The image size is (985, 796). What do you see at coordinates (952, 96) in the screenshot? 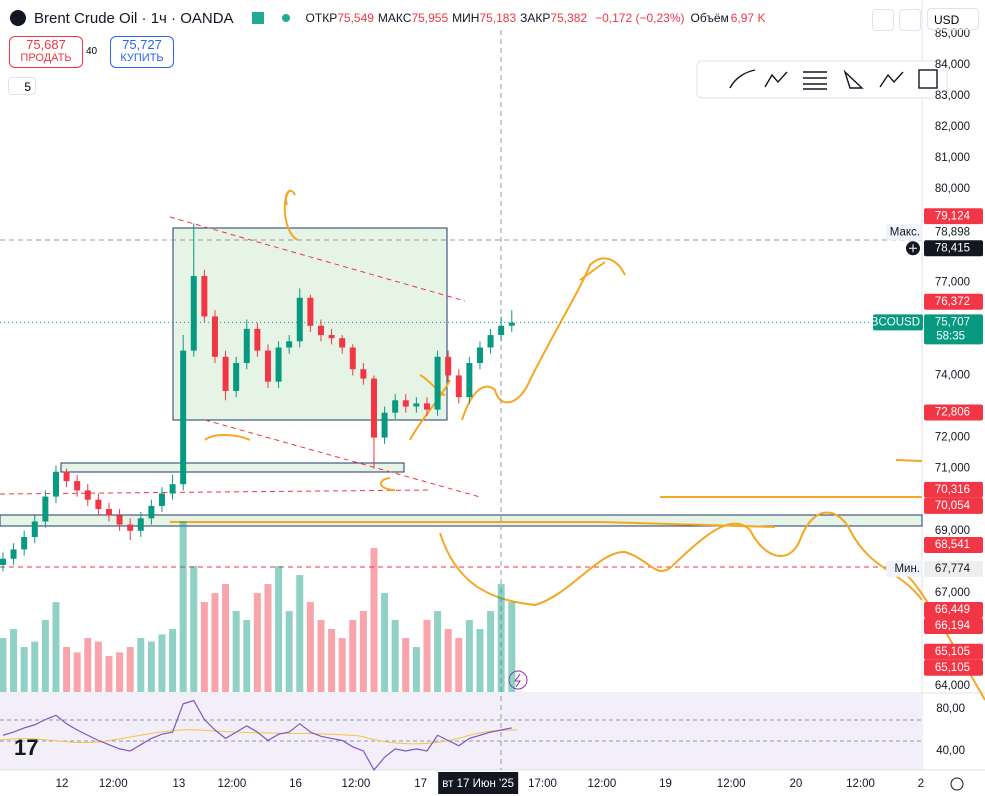
I see `y-tick-label: 83,000` at bounding box center [952, 96].